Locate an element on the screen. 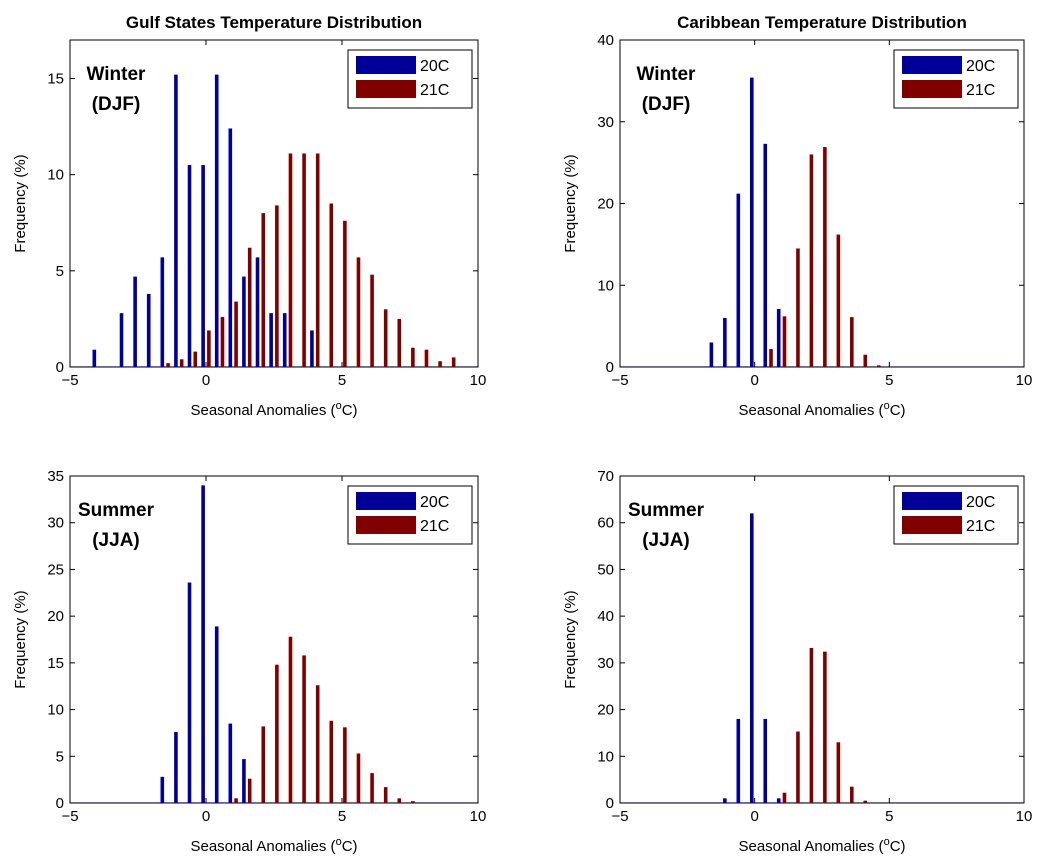 This screenshot has height=862, width=1044. y-tick-label: 10 is located at coordinates (605, 756).